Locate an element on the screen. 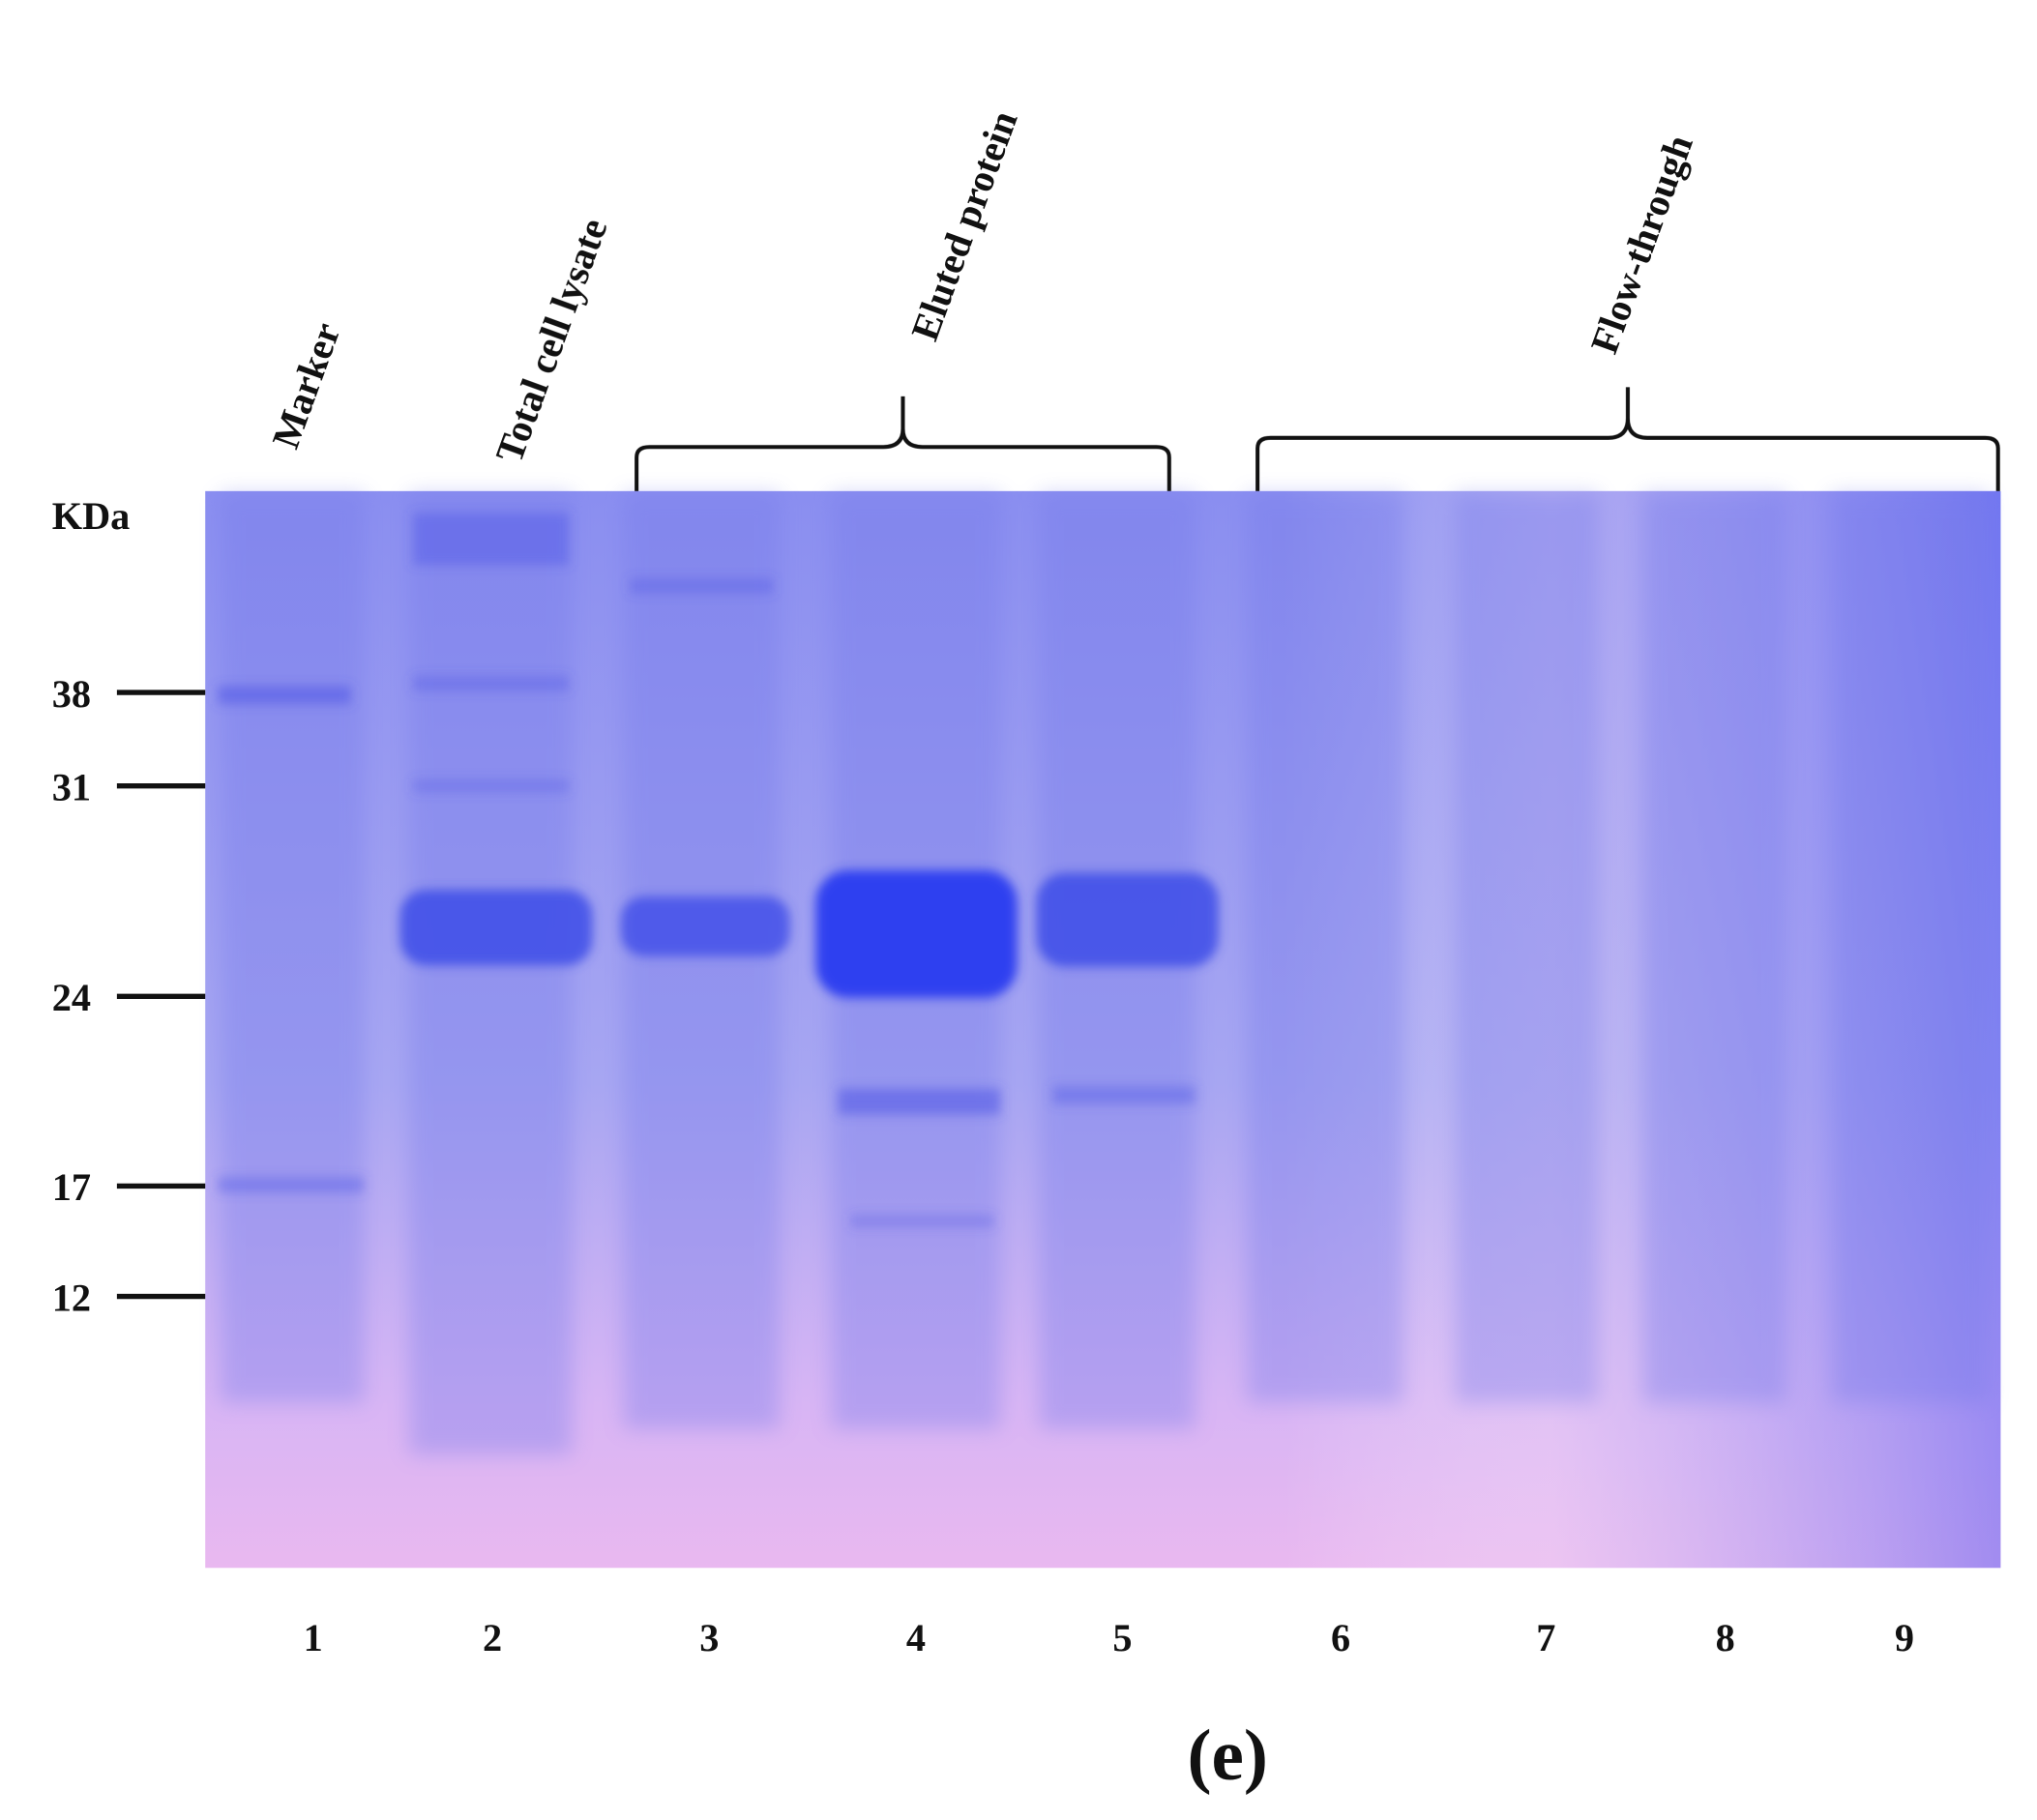 The width and height of the screenshot is (2037, 1820). lane-number: 9 is located at coordinates (1905, 1638).